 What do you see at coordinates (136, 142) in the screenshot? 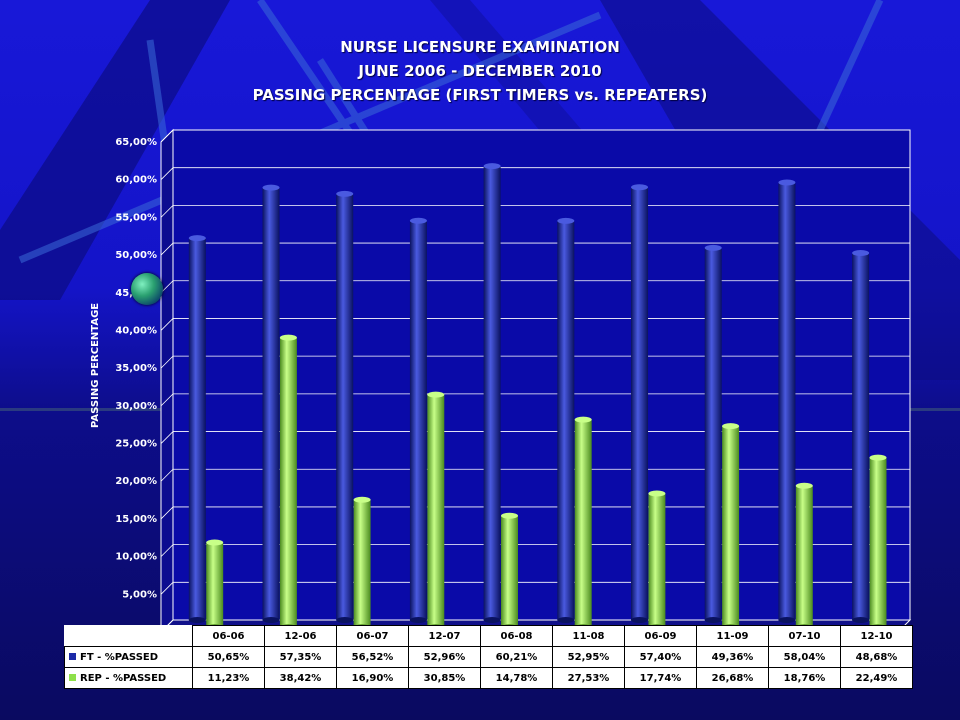
I see `y-tick-label: 65,00%` at bounding box center [136, 142].